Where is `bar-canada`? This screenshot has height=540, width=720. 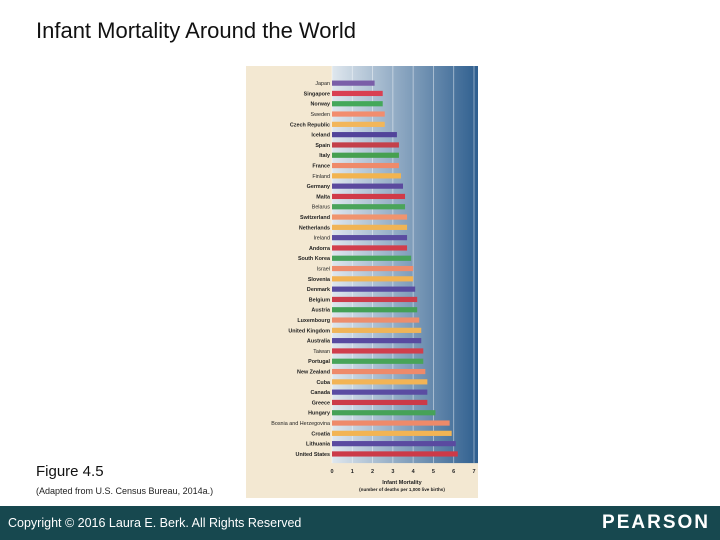
bar-canada is located at coordinates (380, 392).